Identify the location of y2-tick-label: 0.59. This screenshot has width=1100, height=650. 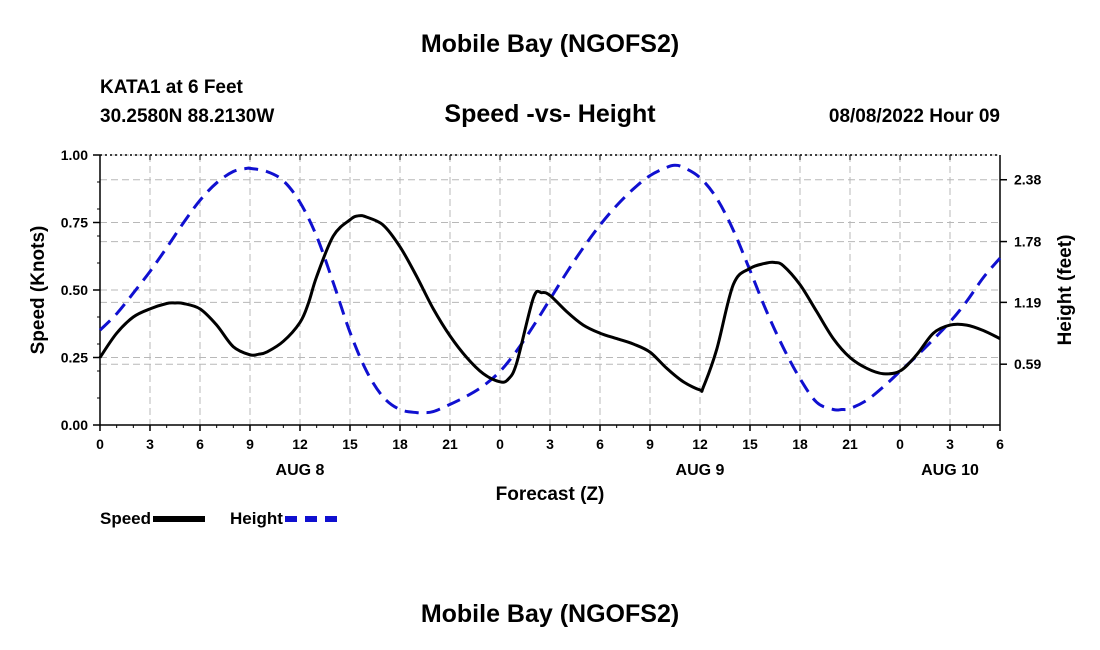
(1027, 364).